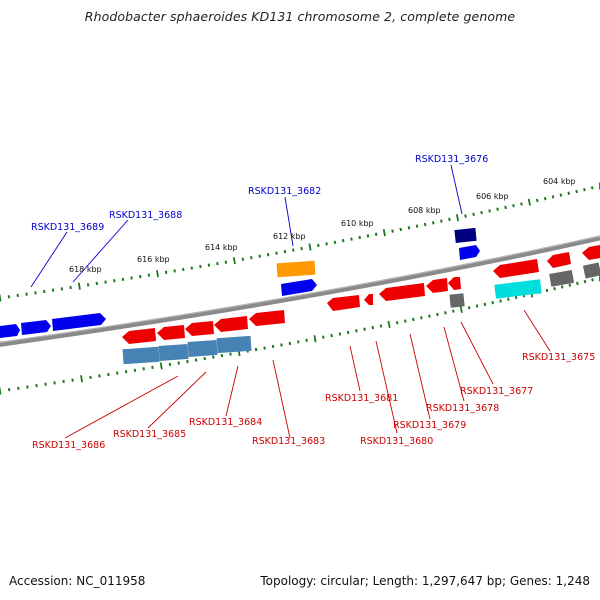 The height and width of the screenshot is (600, 600). I want to click on forward-callouts, so click(246, 226).